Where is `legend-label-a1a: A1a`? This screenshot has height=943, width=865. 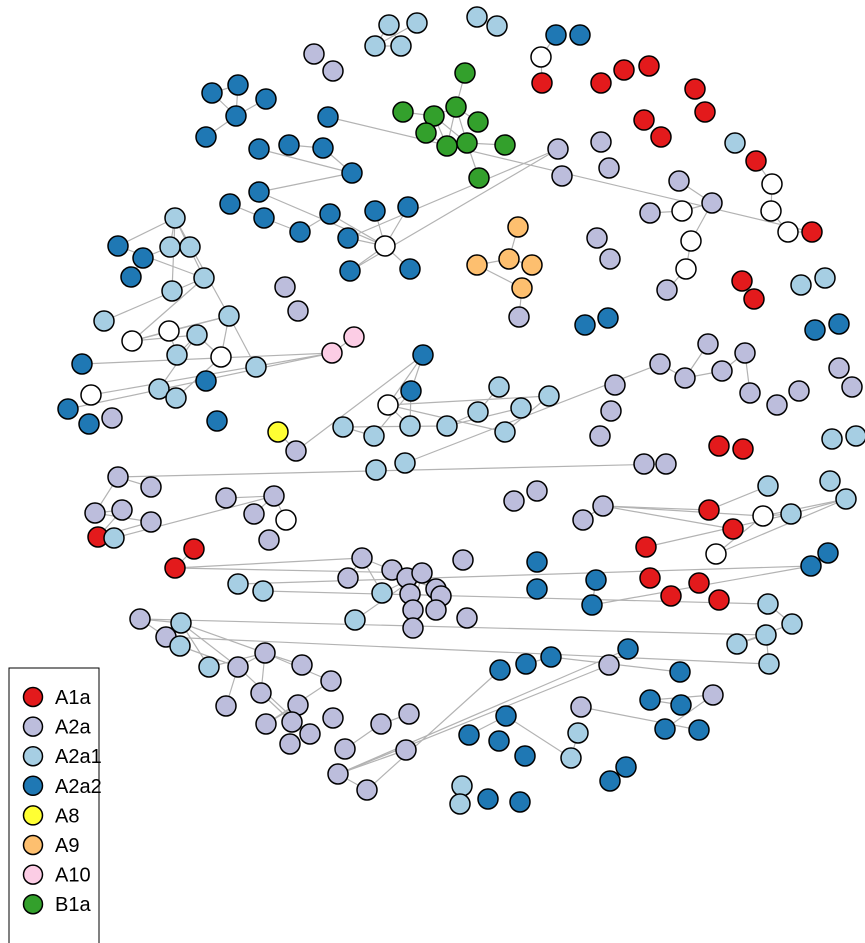
legend-label-a1a: A1a is located at coordinates (73, 698).